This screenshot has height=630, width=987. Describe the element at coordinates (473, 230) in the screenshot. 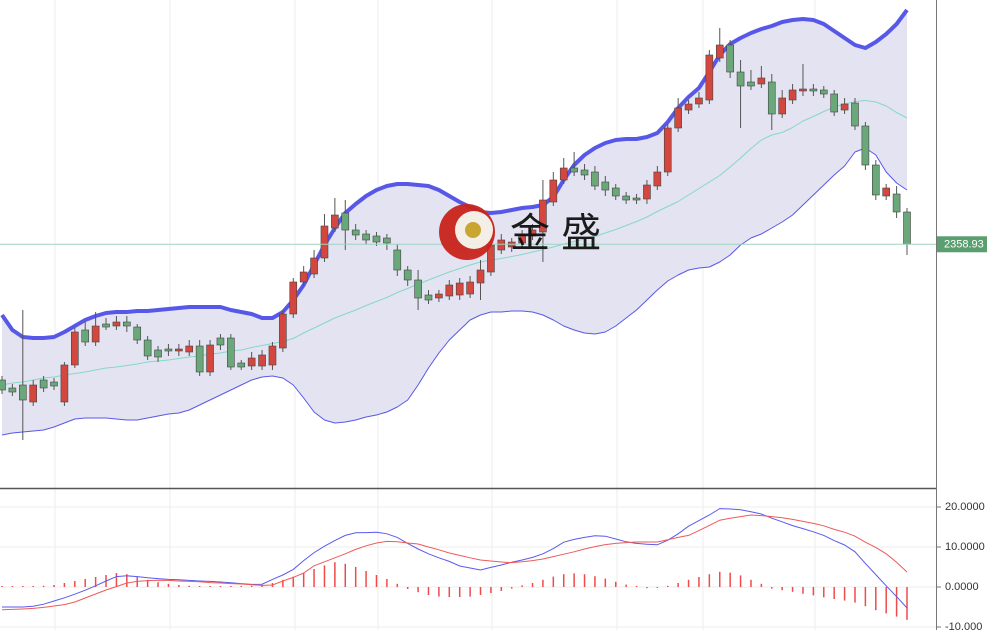

I see `logo` at that location.